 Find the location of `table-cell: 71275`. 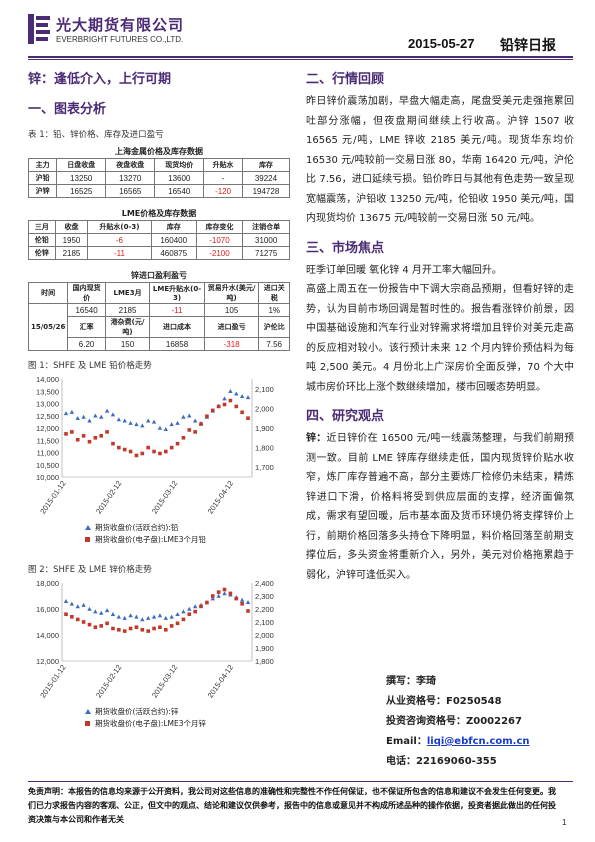

table-cell: 71275 is located at coordinates (266, 253).